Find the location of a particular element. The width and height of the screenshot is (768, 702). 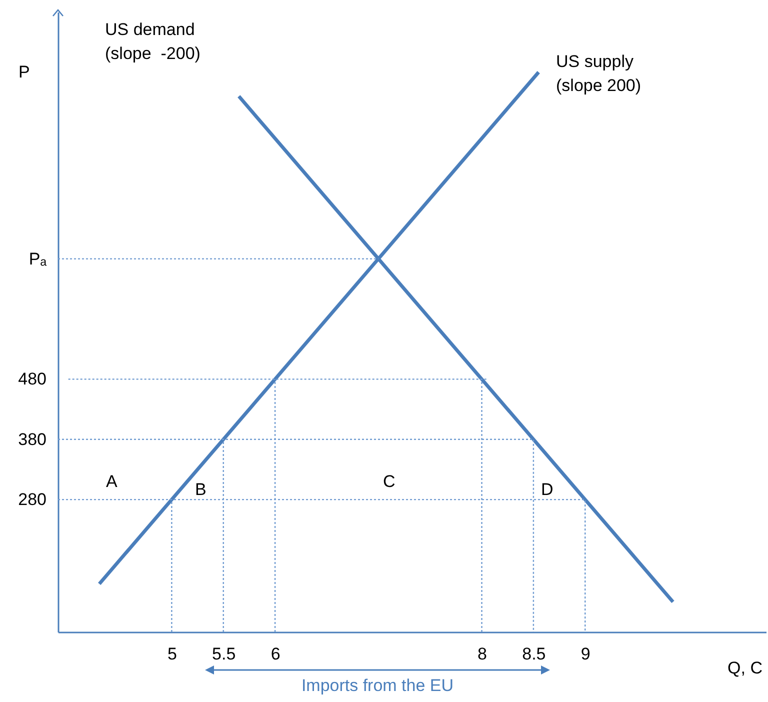

annotation: US supply (slope 200) is located at coordinates (599, 74).